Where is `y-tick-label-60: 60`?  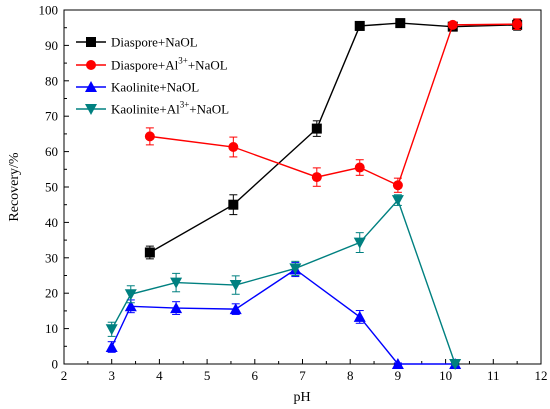
y-tick-label-60: 60 is located at coordinates (51, 151).